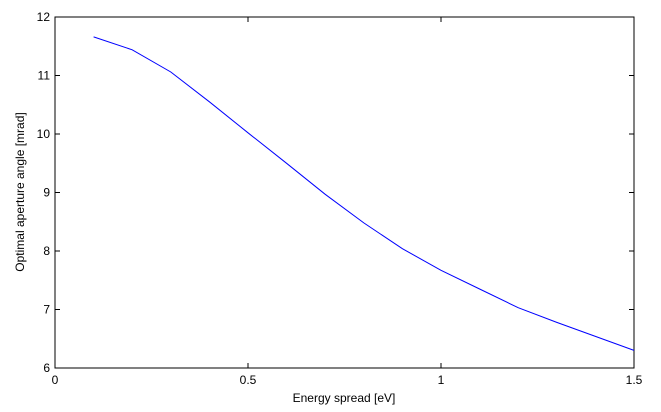 Image resolution: width=661 pixels, height=412 pixels. I want to click on y-tick-label: 6, so click(46, 368).